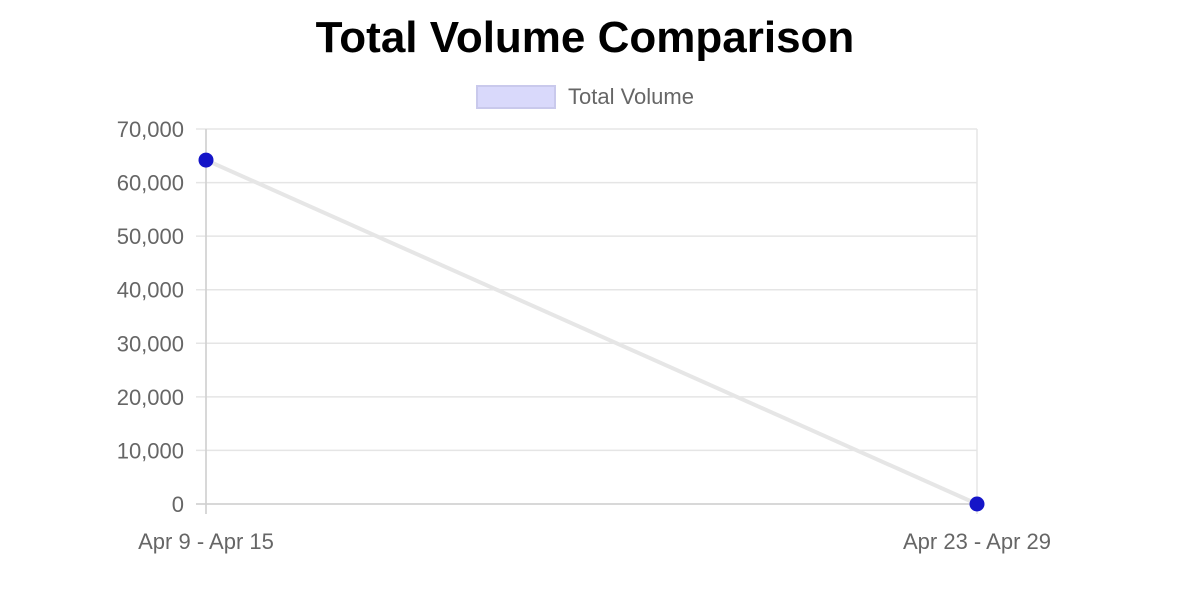 Image resolution: width=1191 pixels, height=613 pixels. Describe the element at coordinates (594, 541) in the screenshot. I see `x-axis-ticks: Apr 9 - Apr 15 Apr 23 - Apr 29` at that location.